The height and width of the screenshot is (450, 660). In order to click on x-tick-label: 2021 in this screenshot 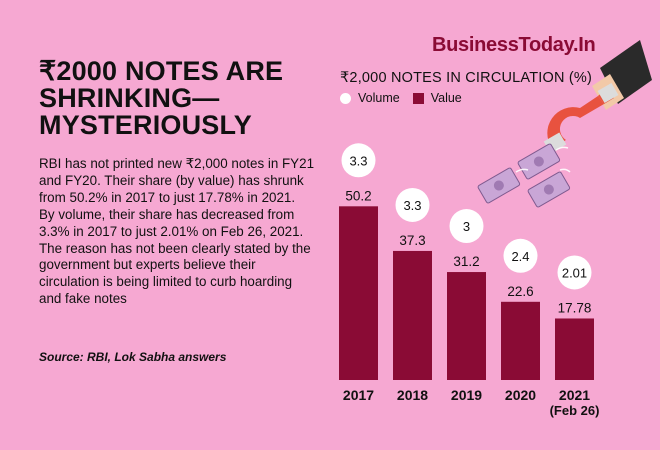, I will do `click(574, 395)`.